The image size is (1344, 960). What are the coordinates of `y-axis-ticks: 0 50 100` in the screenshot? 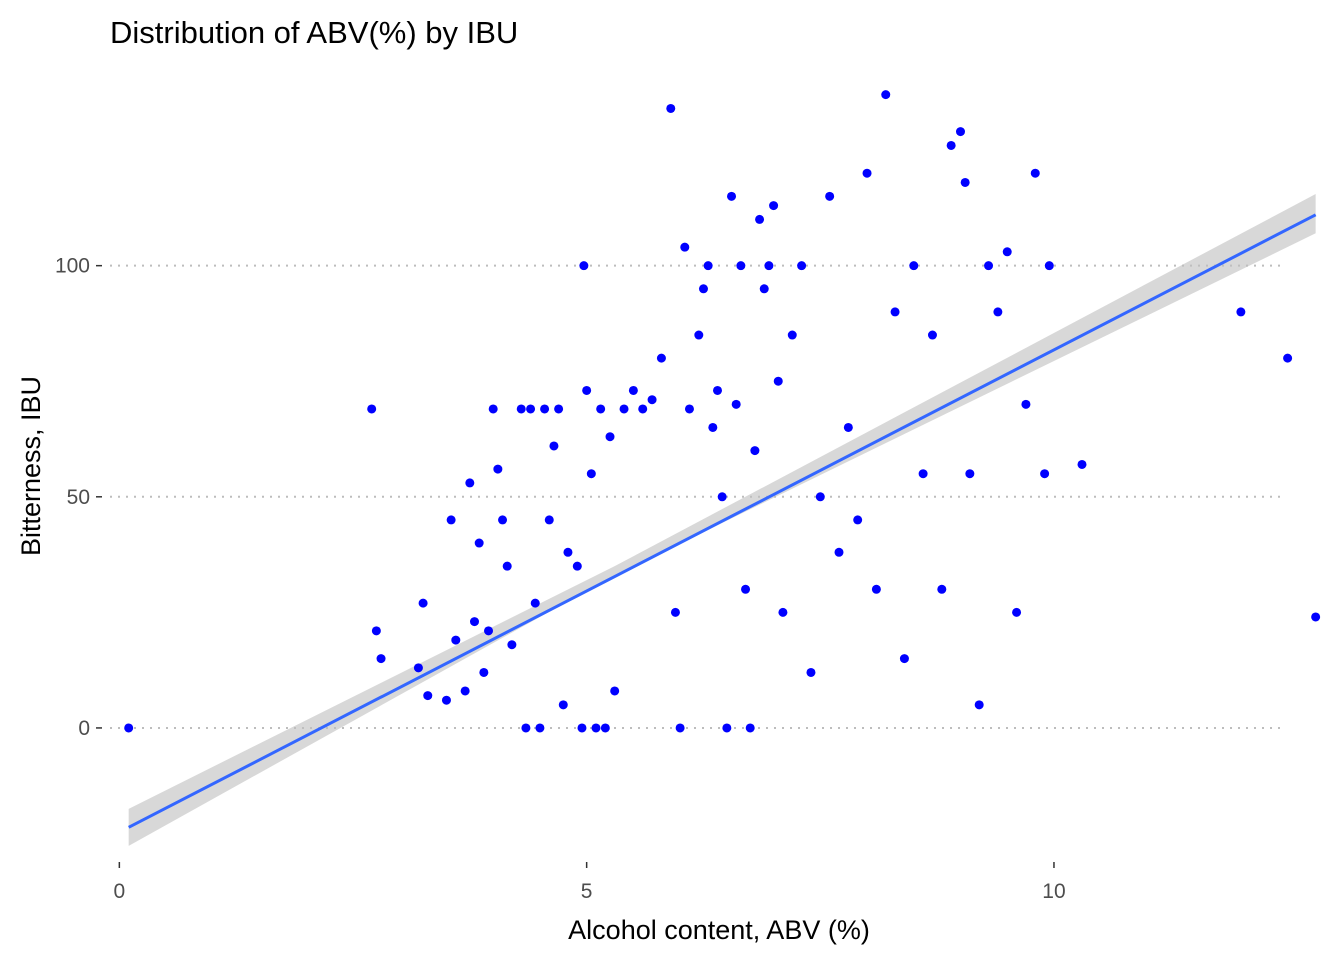 It's located at (78, 497).